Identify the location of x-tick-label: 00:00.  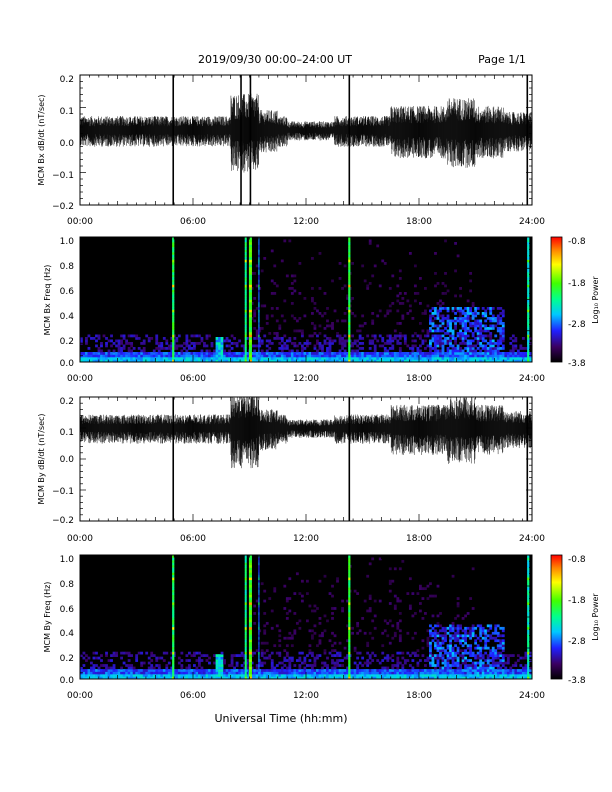
(80, 696).